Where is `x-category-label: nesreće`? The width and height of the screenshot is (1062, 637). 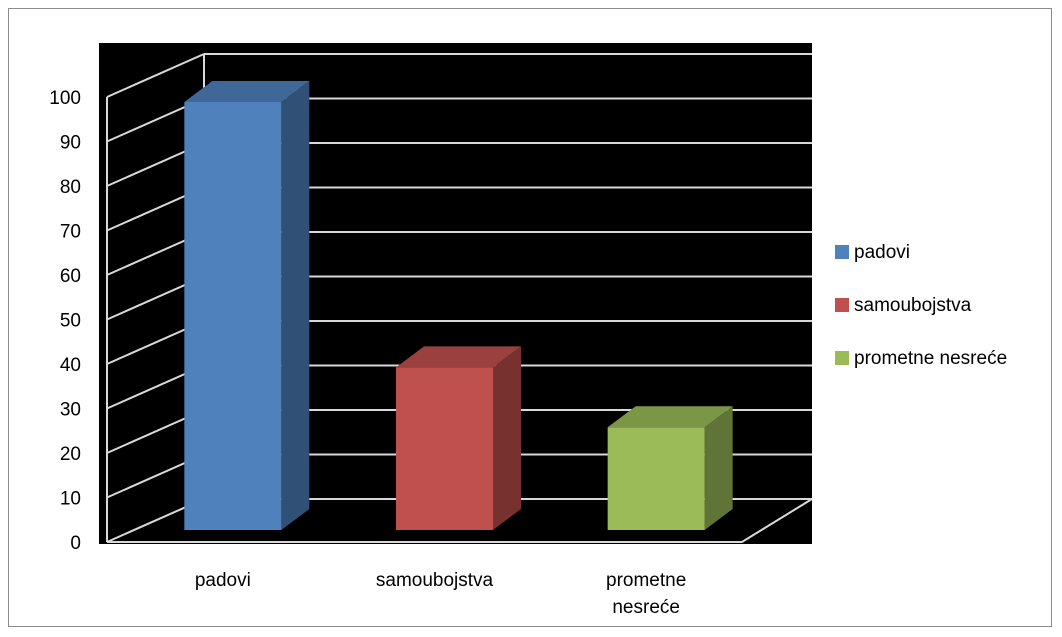
x-category-label: nesreće is located at coordinates (646, 607).